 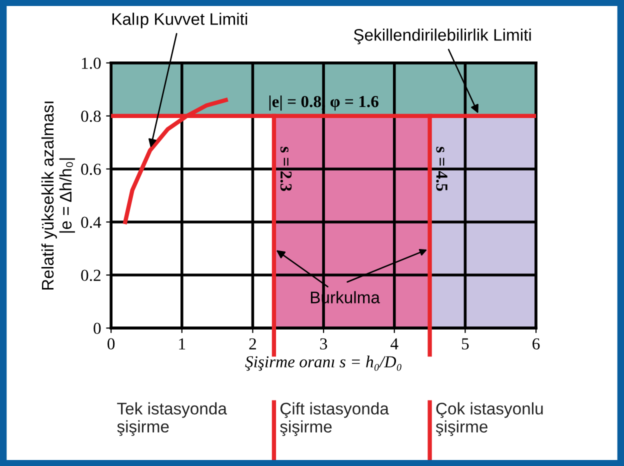 I want to click on y-tick-label: 0, so click(x=97, y=328).